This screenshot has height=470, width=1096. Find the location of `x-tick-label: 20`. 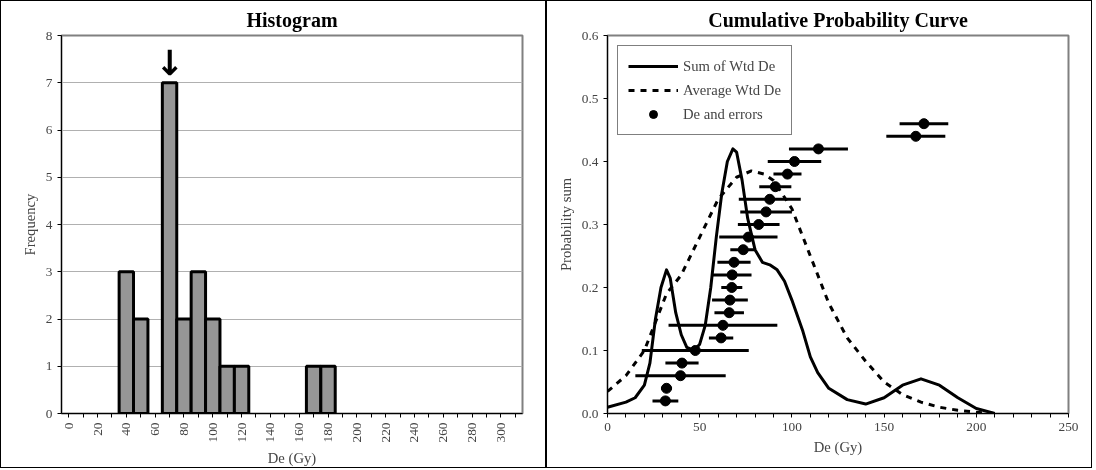

x-tick-label: 20 is located at coordinates (97, 429).